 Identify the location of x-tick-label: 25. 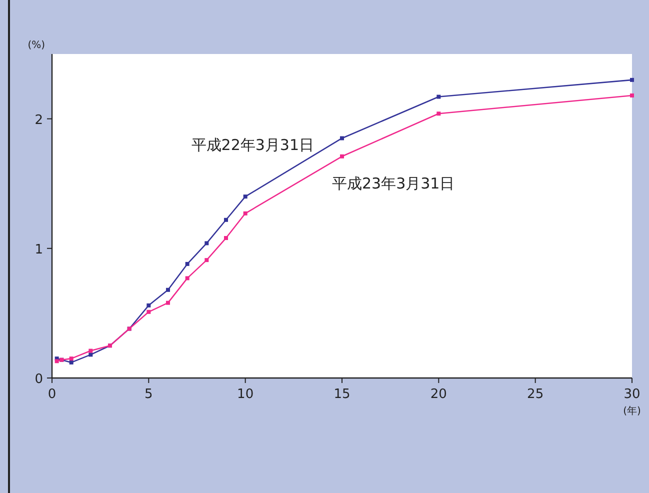
(535, 394).